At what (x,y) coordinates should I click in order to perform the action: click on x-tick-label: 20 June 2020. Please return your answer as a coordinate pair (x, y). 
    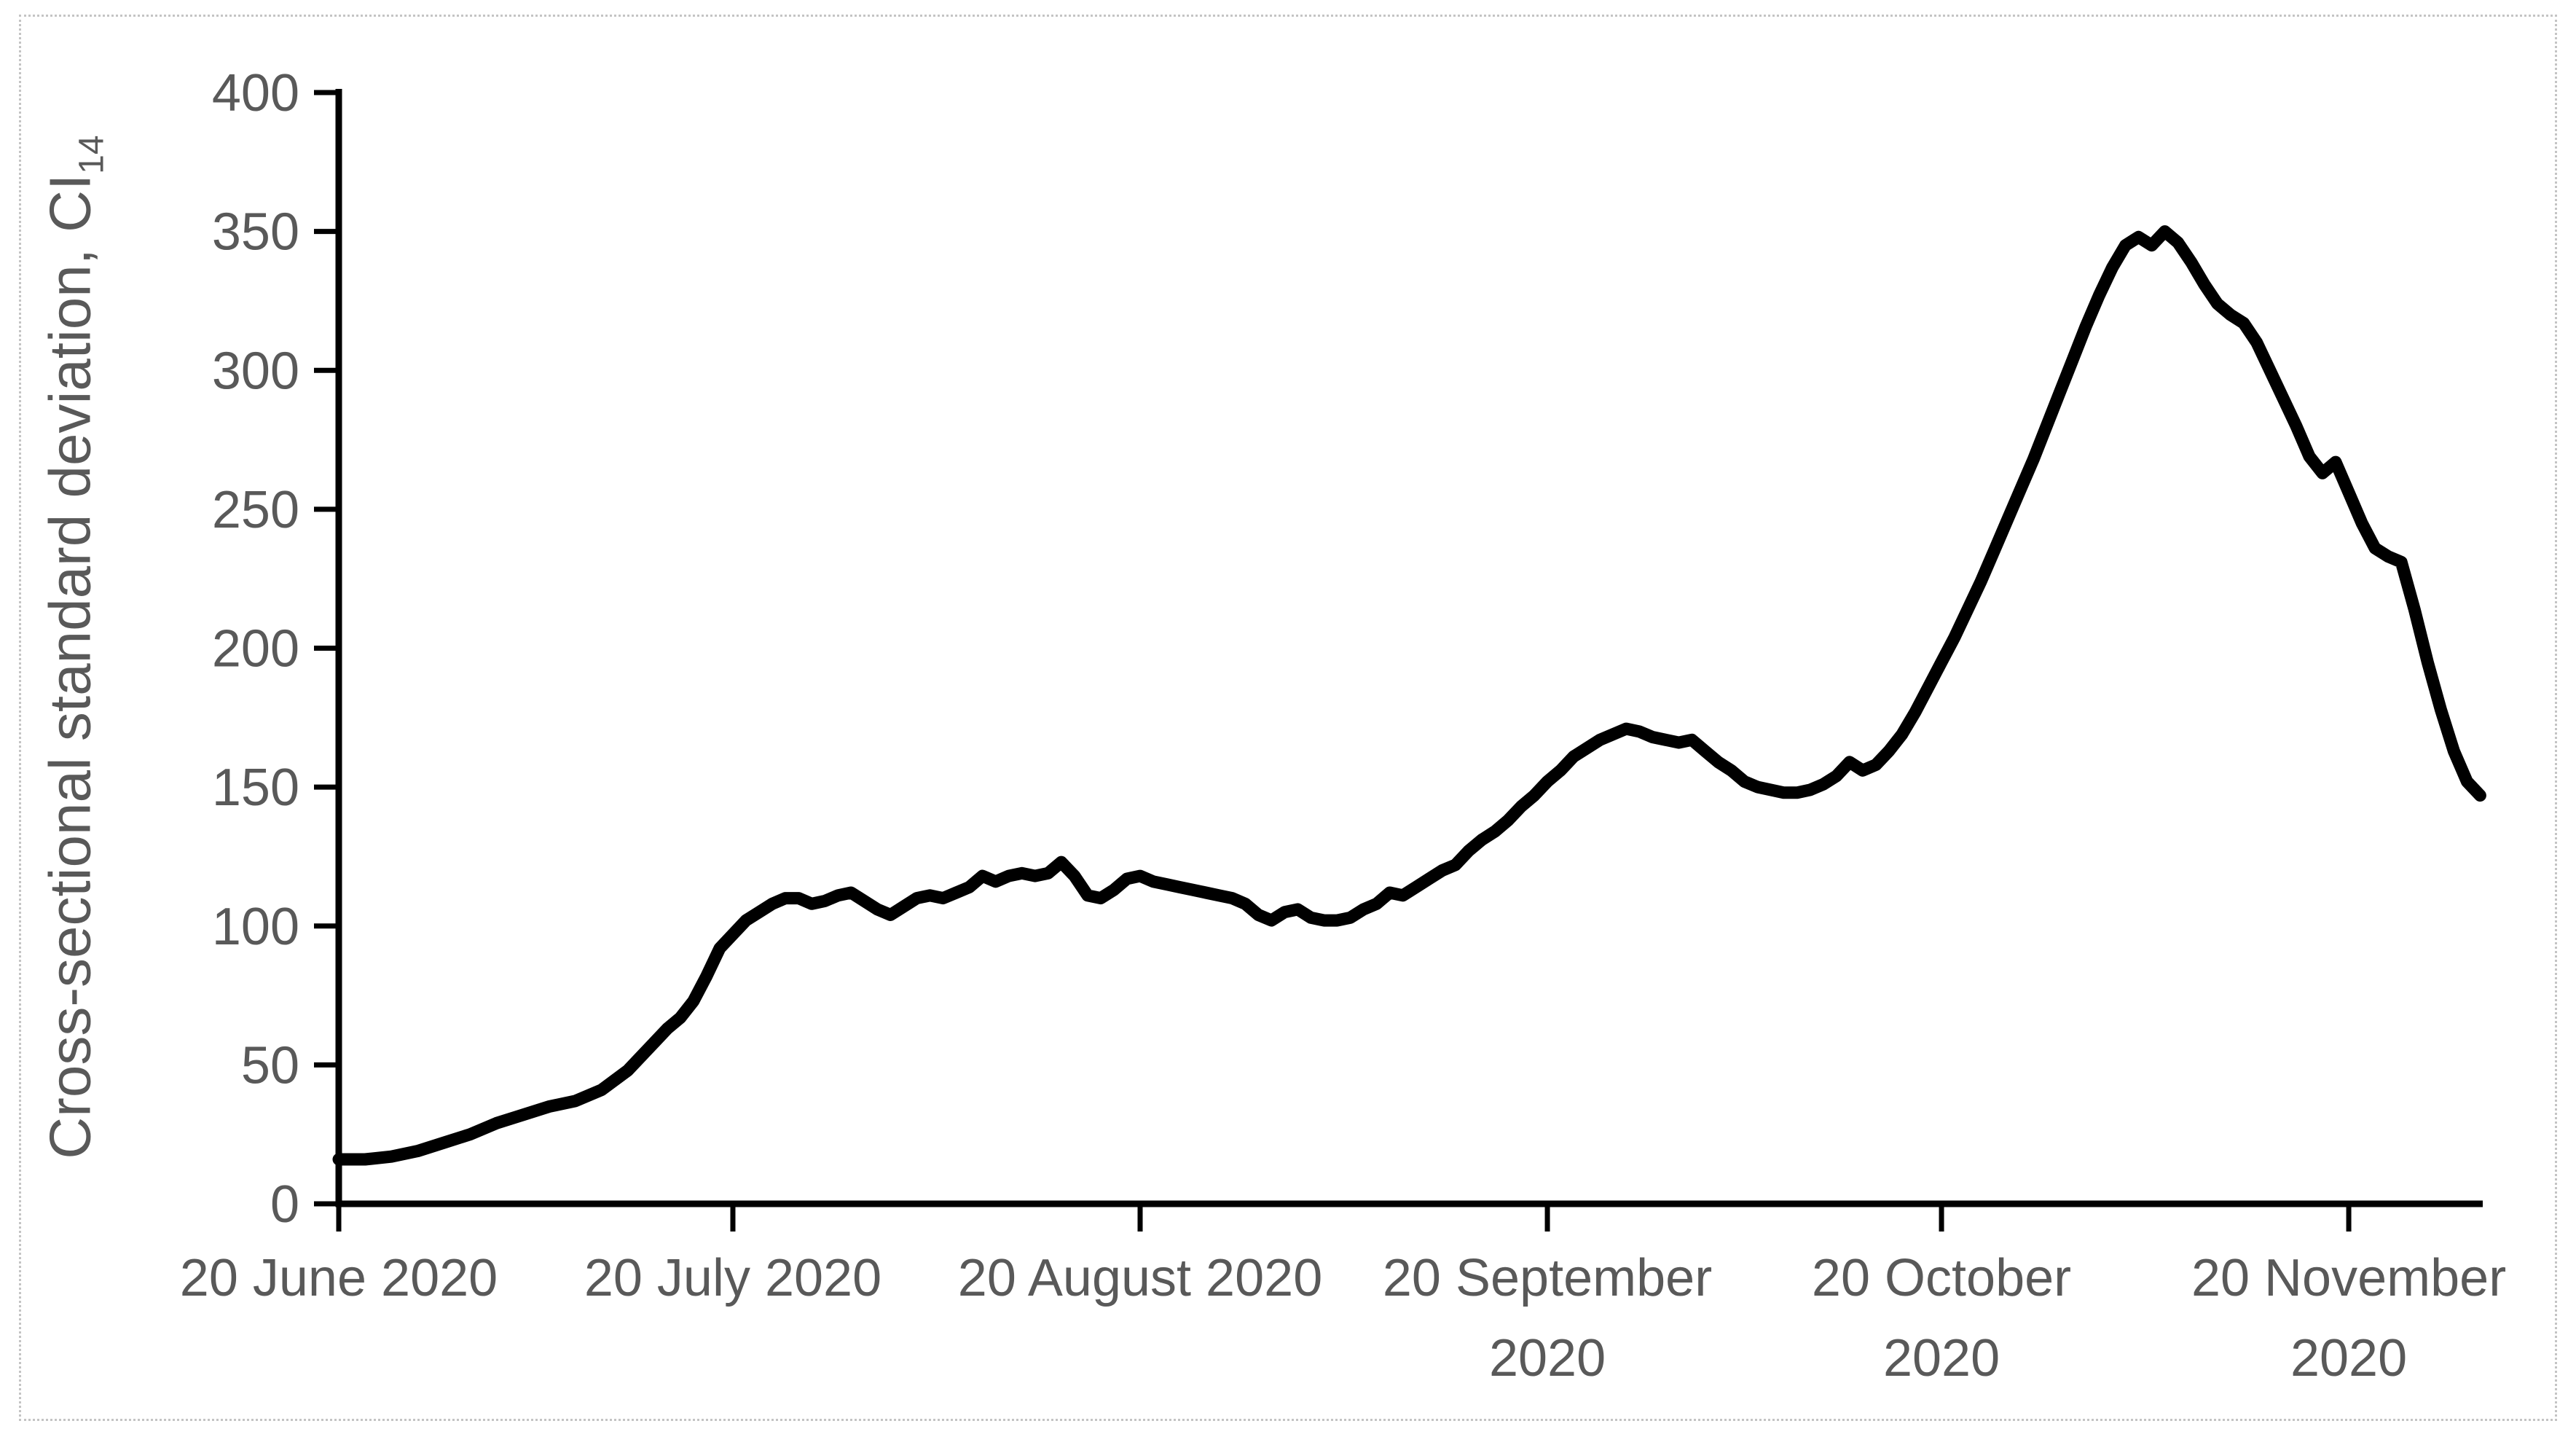
    Looking at the image, I should click on (339, 1278).